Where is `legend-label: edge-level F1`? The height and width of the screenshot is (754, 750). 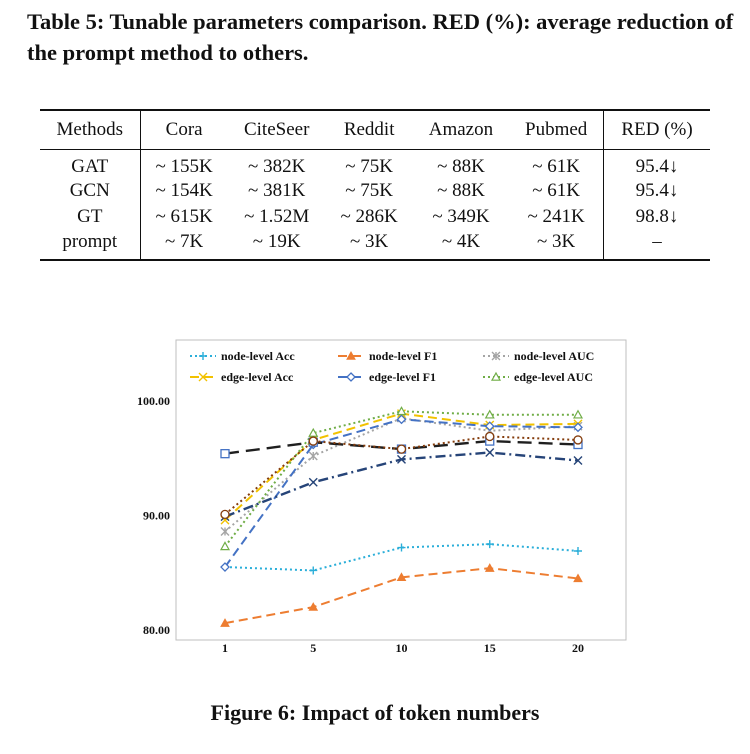
legend-label: edge-level F1 is located at coordinates (402, 377).